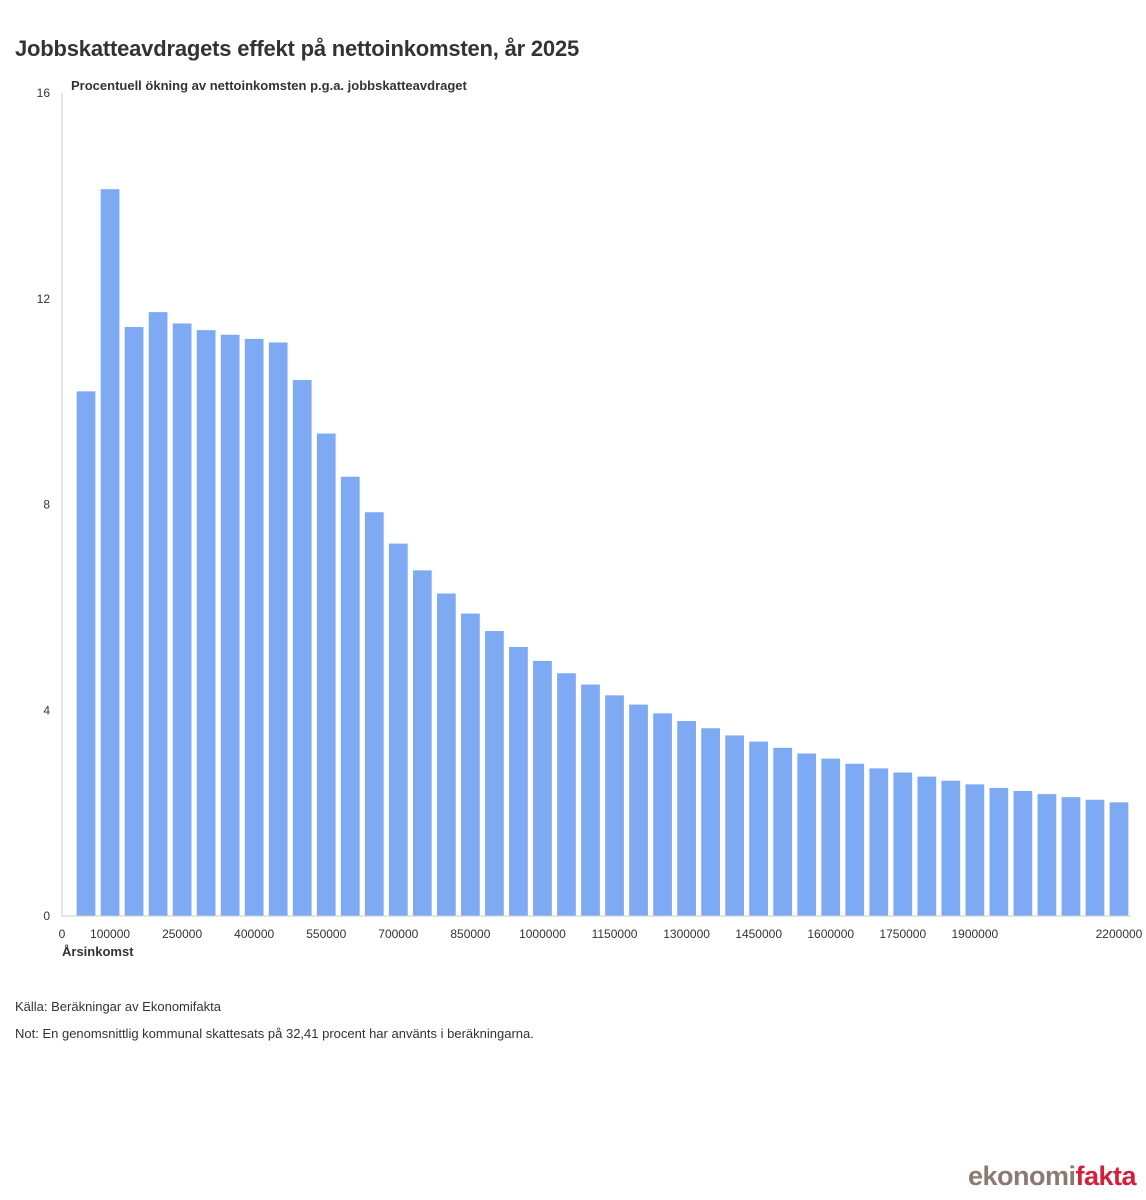 The image size is (1146, 1200). I want to click on x-tick-label: 700000, so click(398, 934).